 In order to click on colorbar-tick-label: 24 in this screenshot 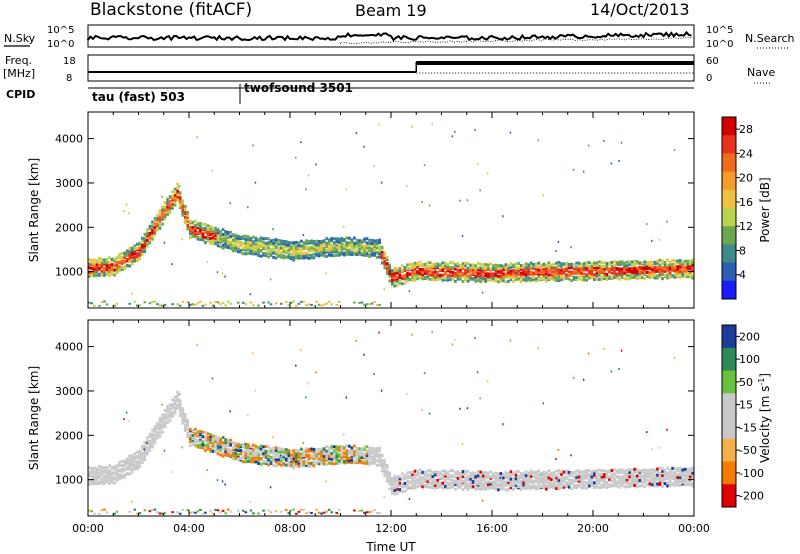, I will do `click(746, 153)`.